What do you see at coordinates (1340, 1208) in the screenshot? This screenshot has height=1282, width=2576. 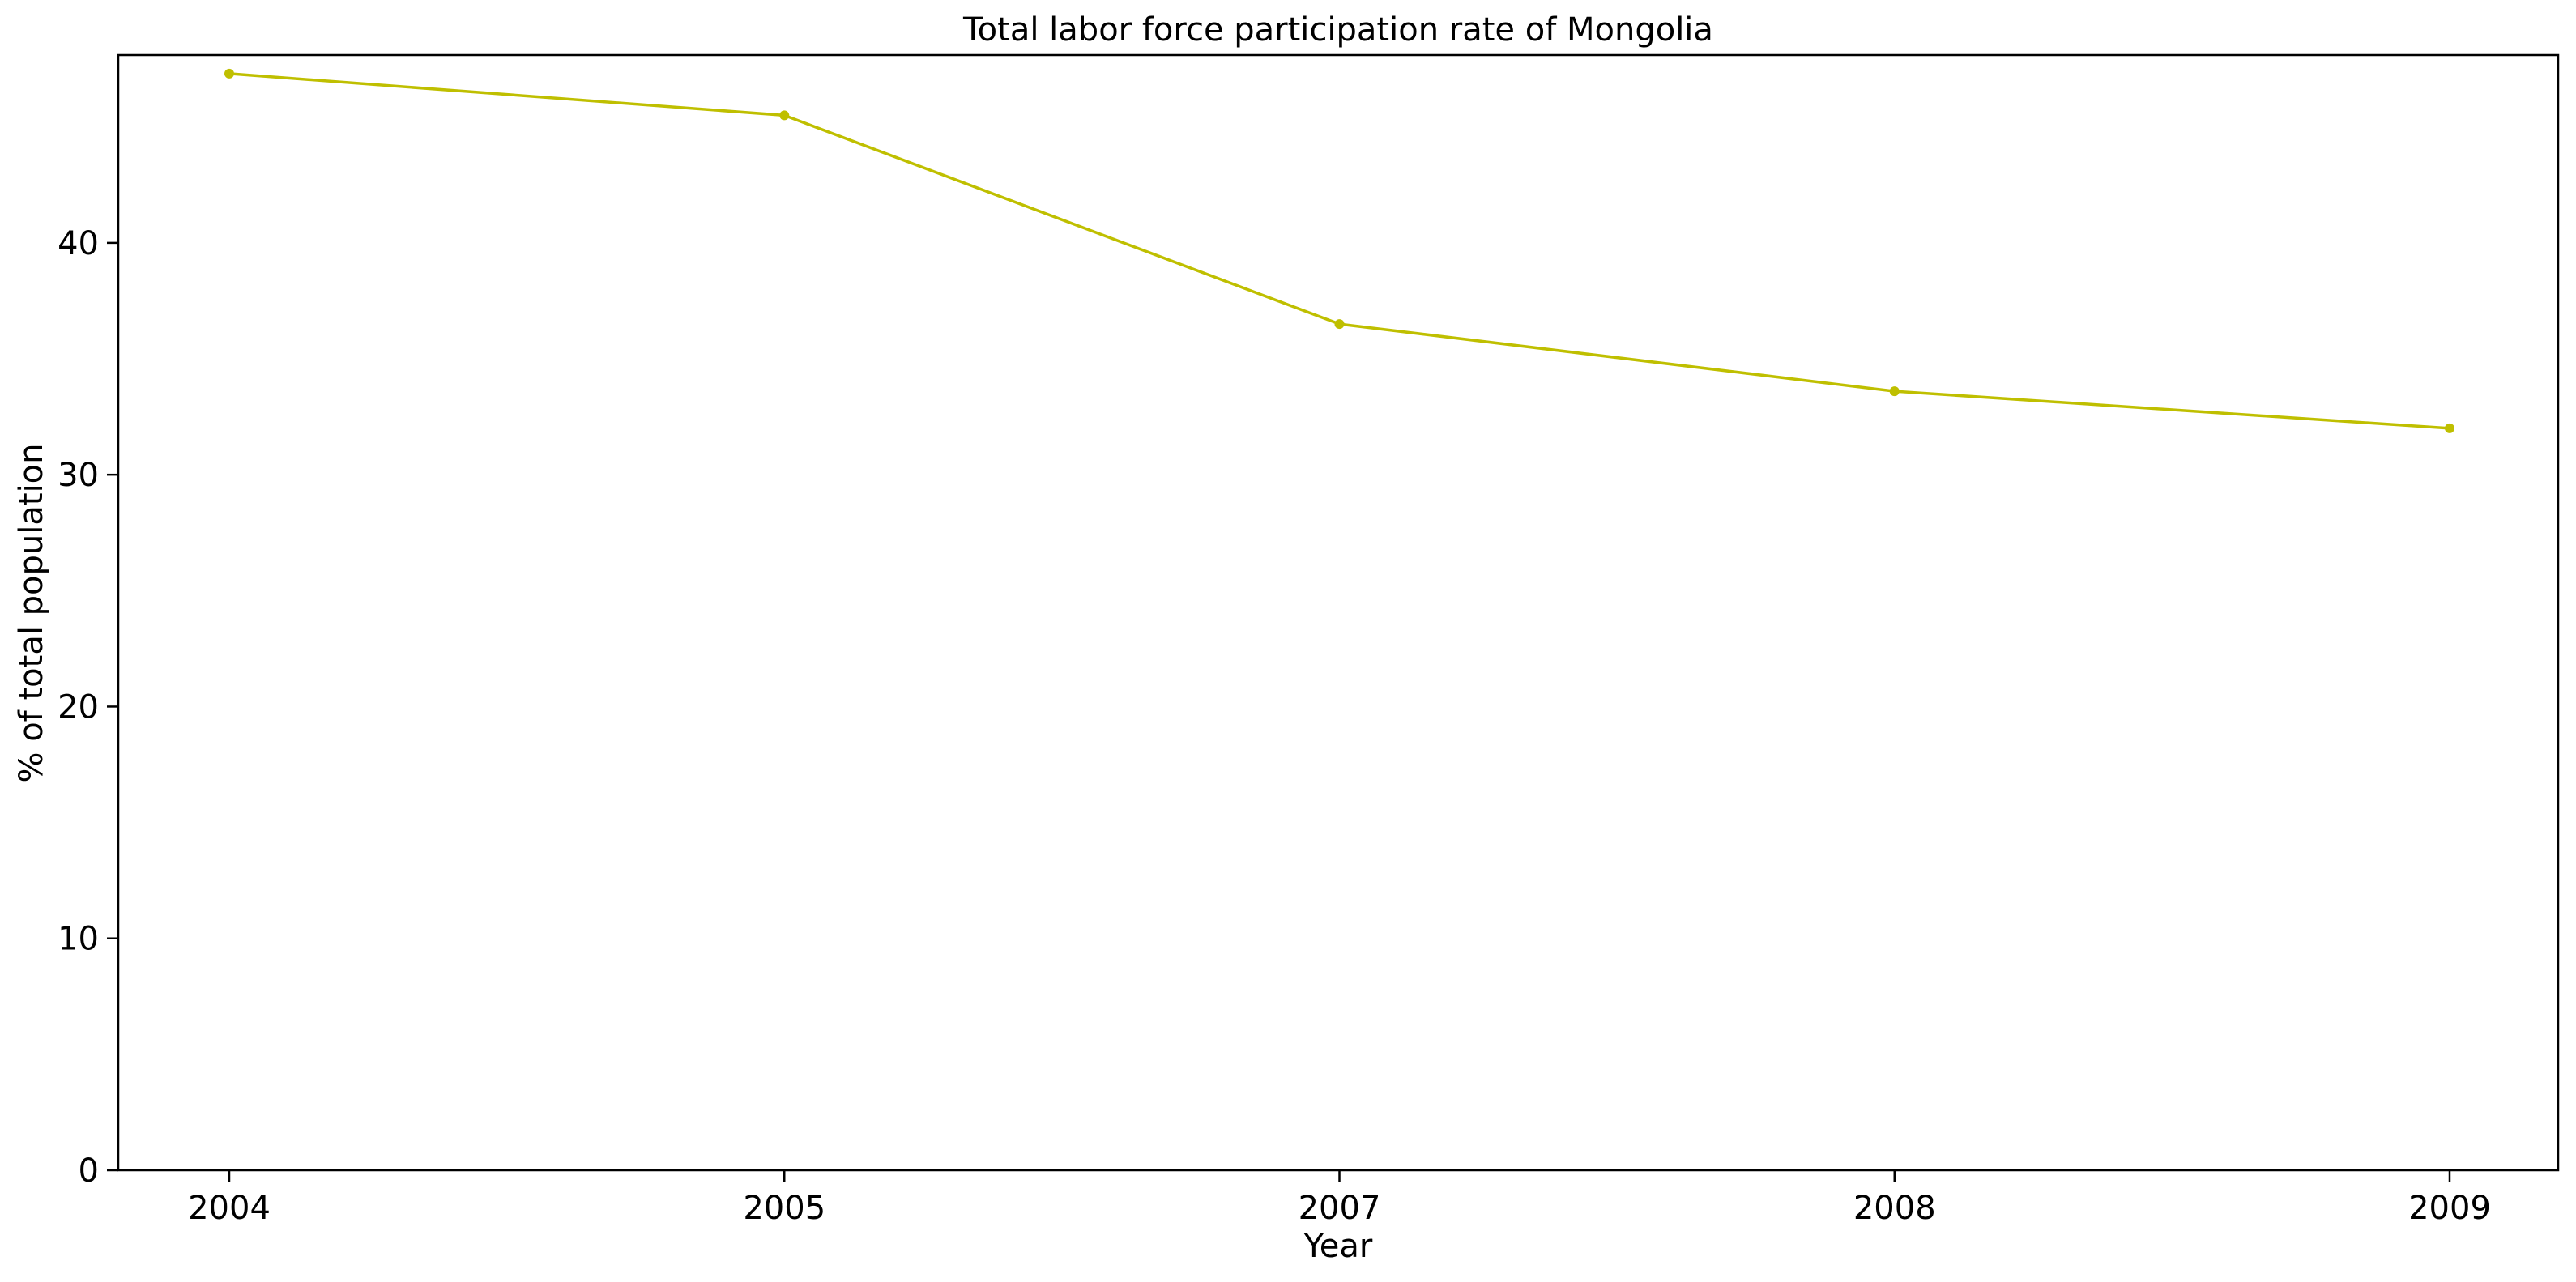 I see `x-tick-label: 2007` at bounding box center [1340, 1208].